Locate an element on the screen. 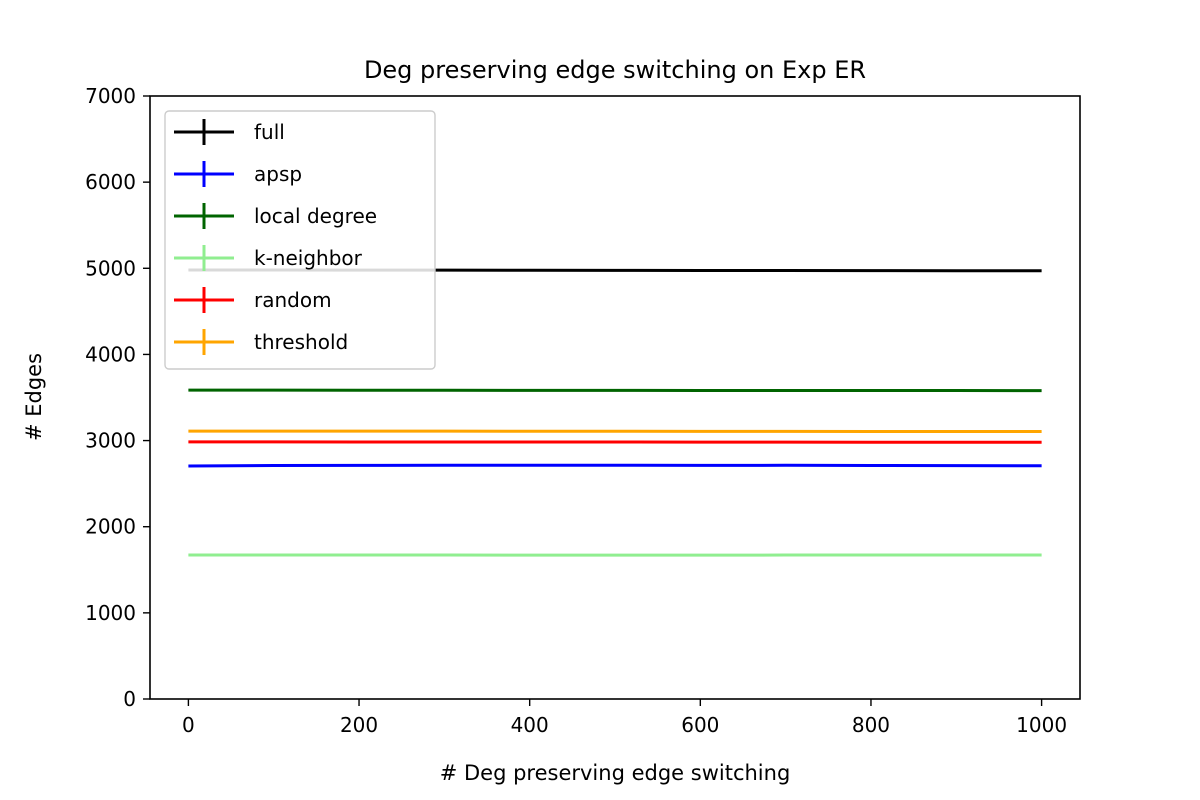 The width and height of the screenshot is (1200, 800). y-axis-label: # Edges is located at coordinates (34, 397).